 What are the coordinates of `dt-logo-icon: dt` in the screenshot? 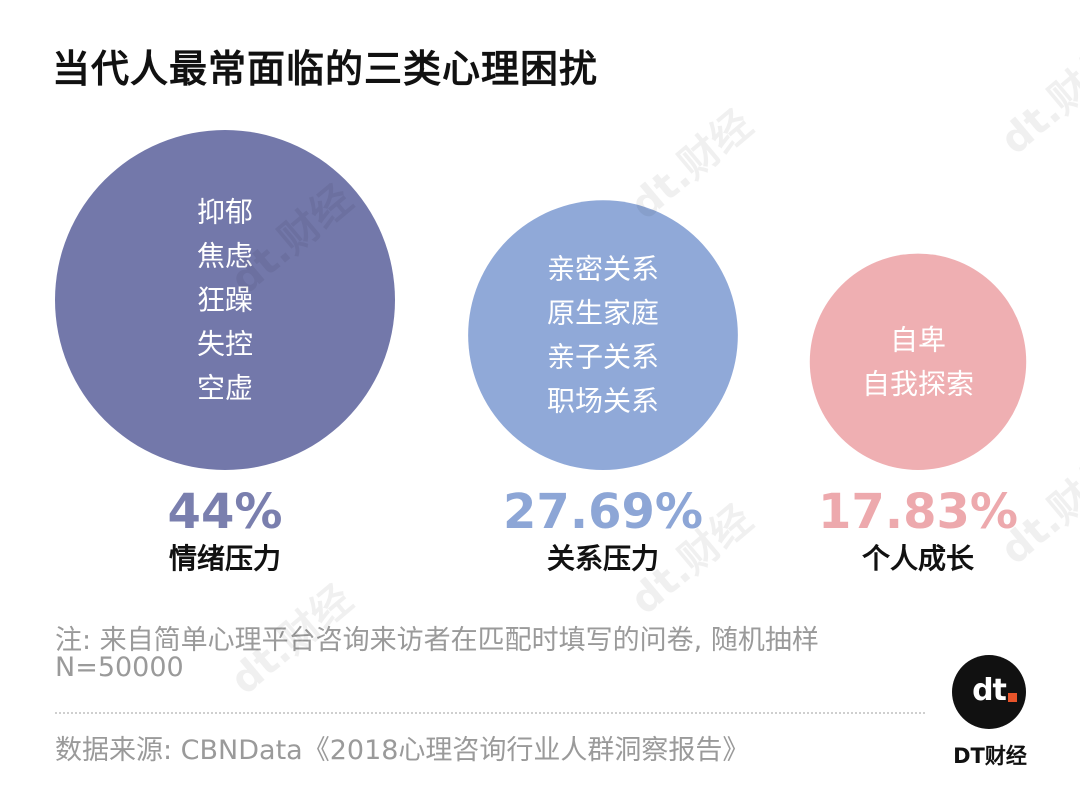 It's located at (989, 692).